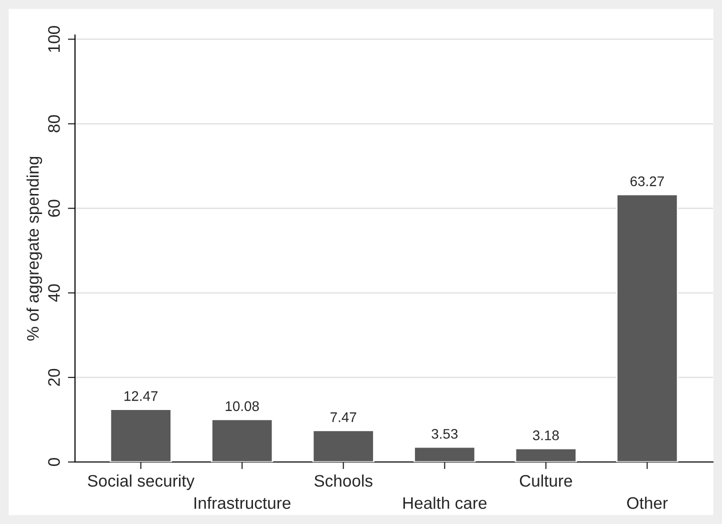 The image size is (722, 524). What do you see at coordinates (647, 502) in the screenshot?
I see `x-tick-label: Other` at bounding box center [647, 502].